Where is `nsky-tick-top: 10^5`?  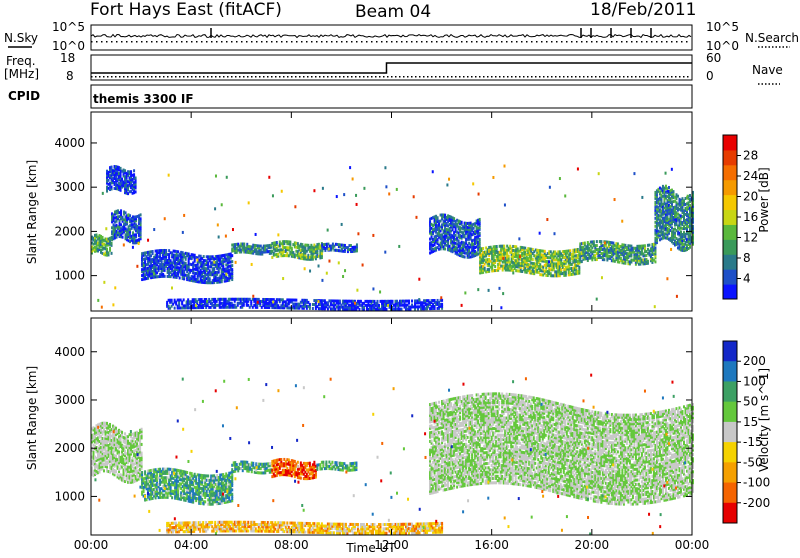
nsky-tick-top: 10^5 is located at coordinates (68, 27).